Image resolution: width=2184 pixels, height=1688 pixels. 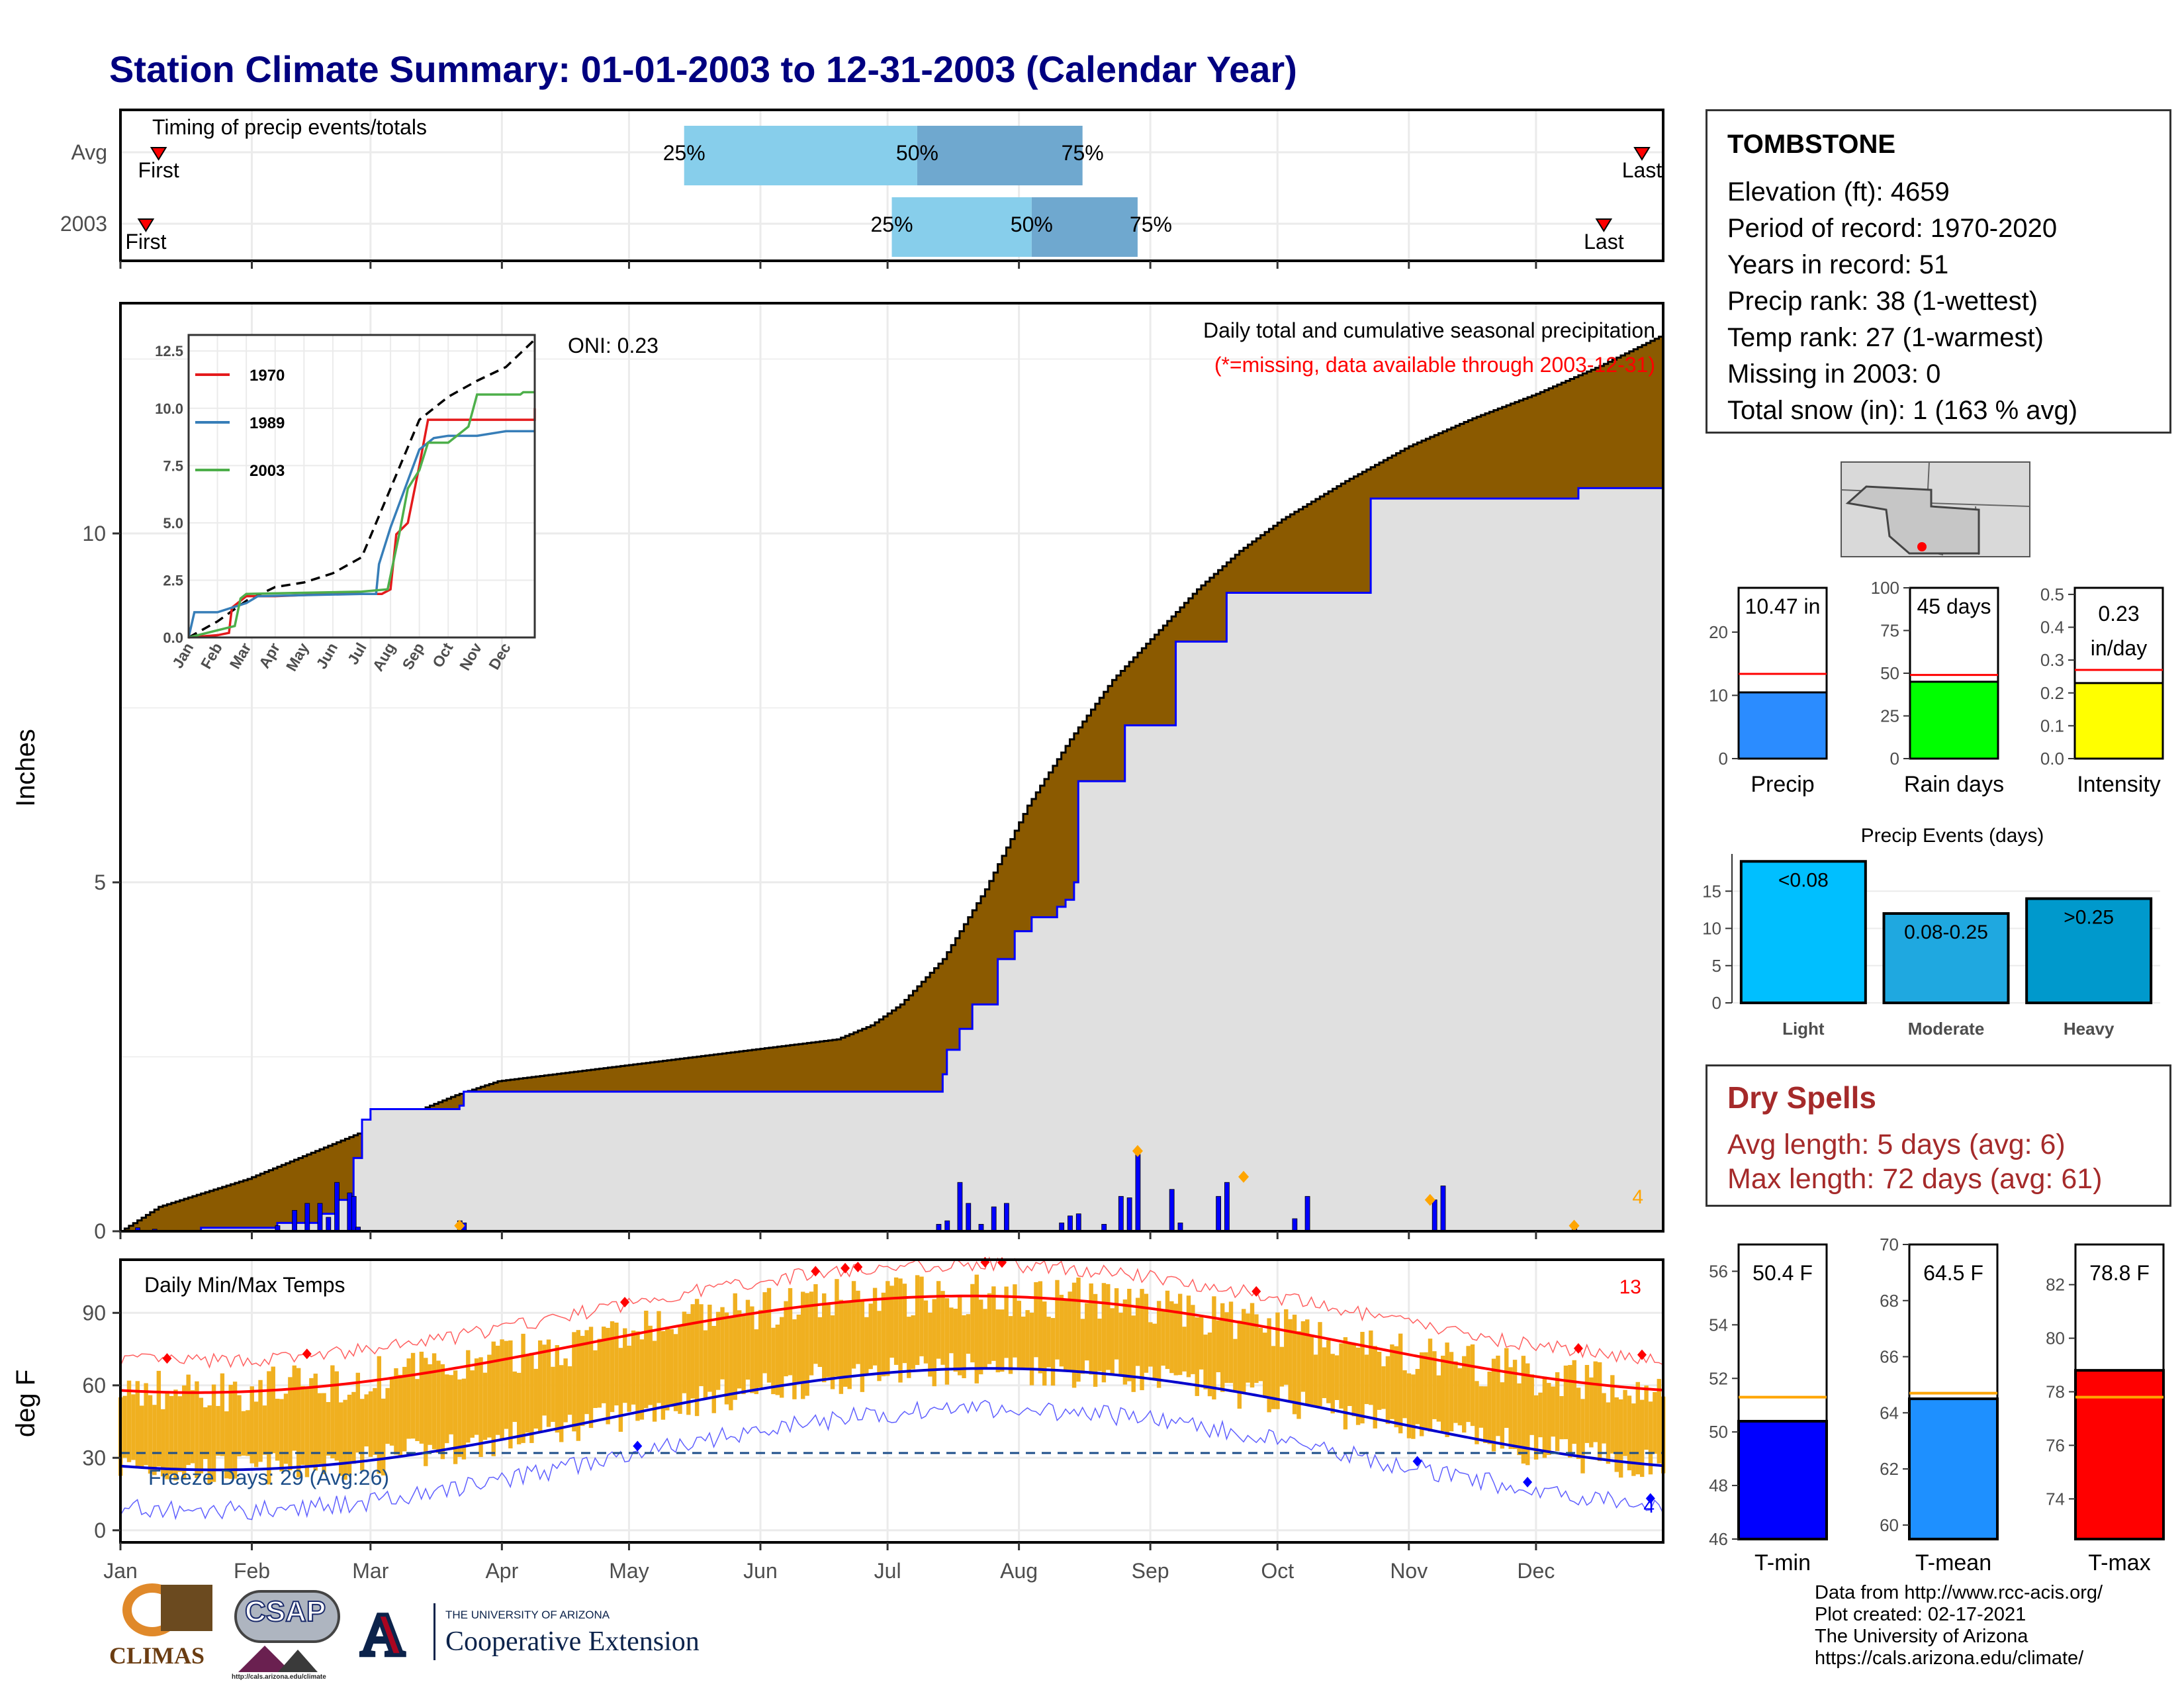 I want to click on mini-bar-tick-label: 100, so click(x=1885, y=588).